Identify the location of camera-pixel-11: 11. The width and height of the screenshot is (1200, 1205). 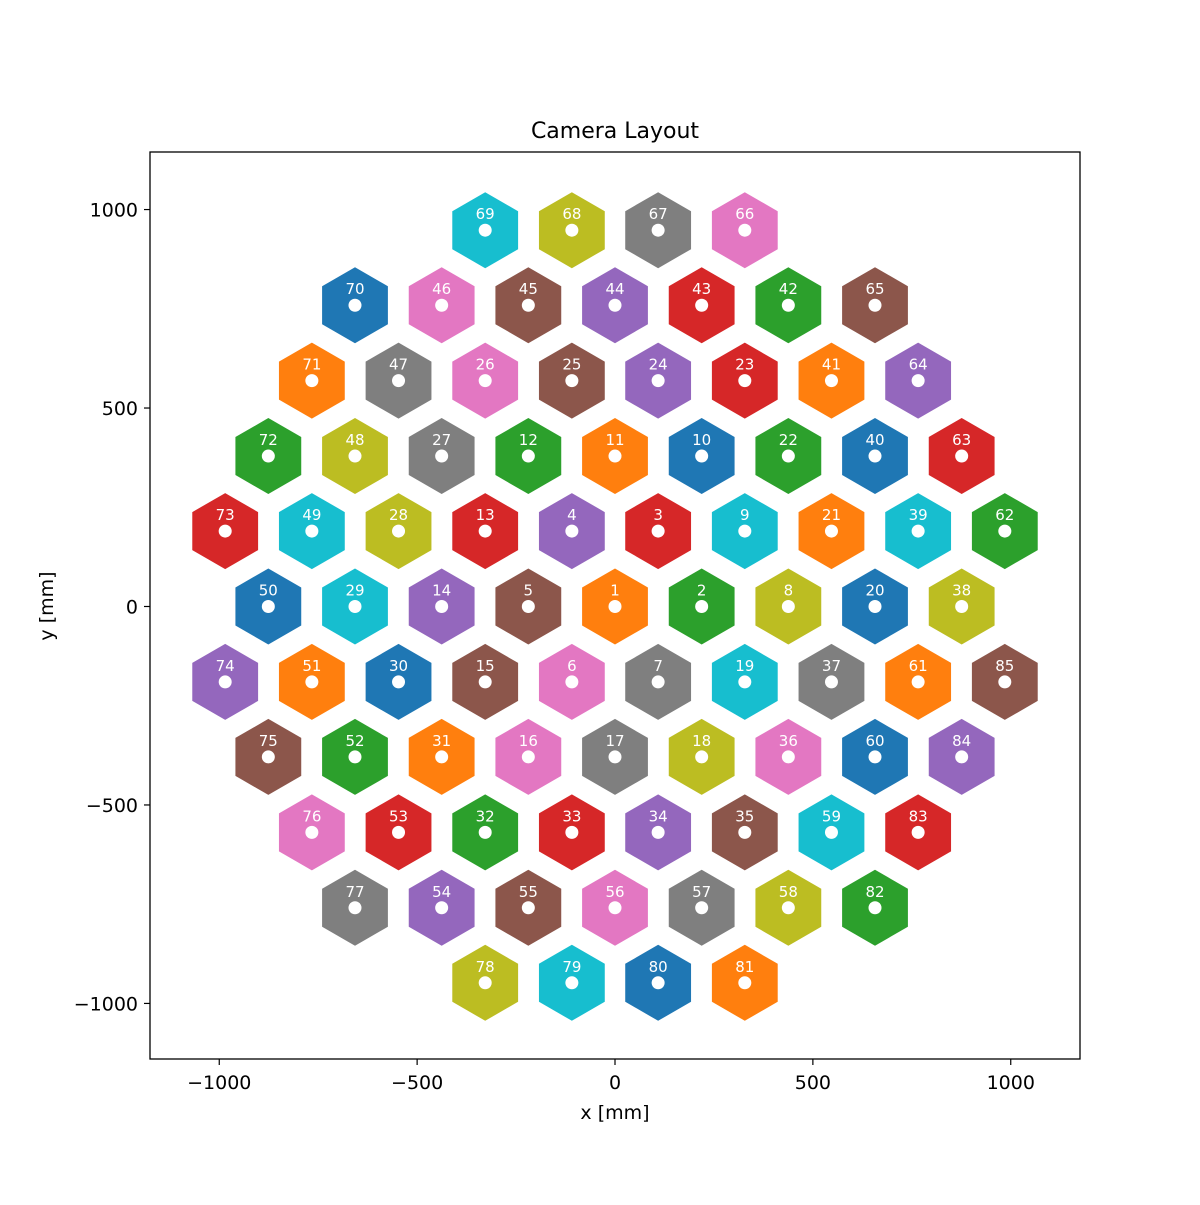
(615, 456).